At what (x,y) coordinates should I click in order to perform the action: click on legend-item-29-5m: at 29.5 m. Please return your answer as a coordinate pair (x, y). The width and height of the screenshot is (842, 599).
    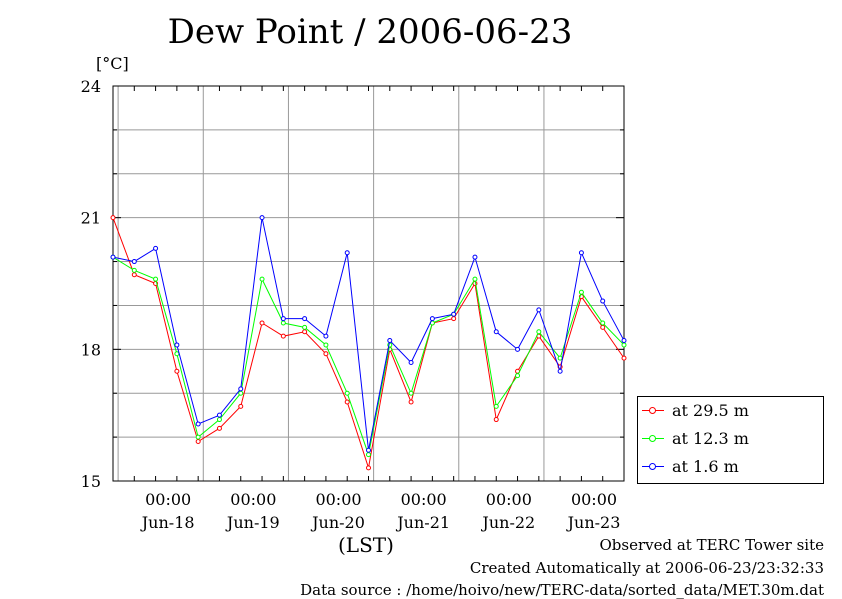
    Looking at the image, I should click on (730, 411).